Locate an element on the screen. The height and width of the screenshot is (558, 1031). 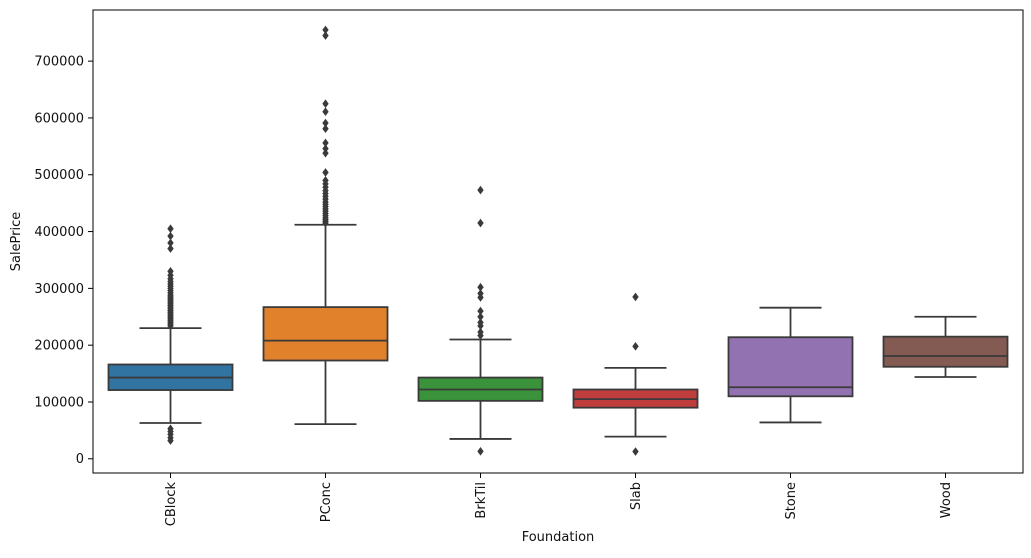
x-axis-label: Foundation is located at coordinates (558, 537).